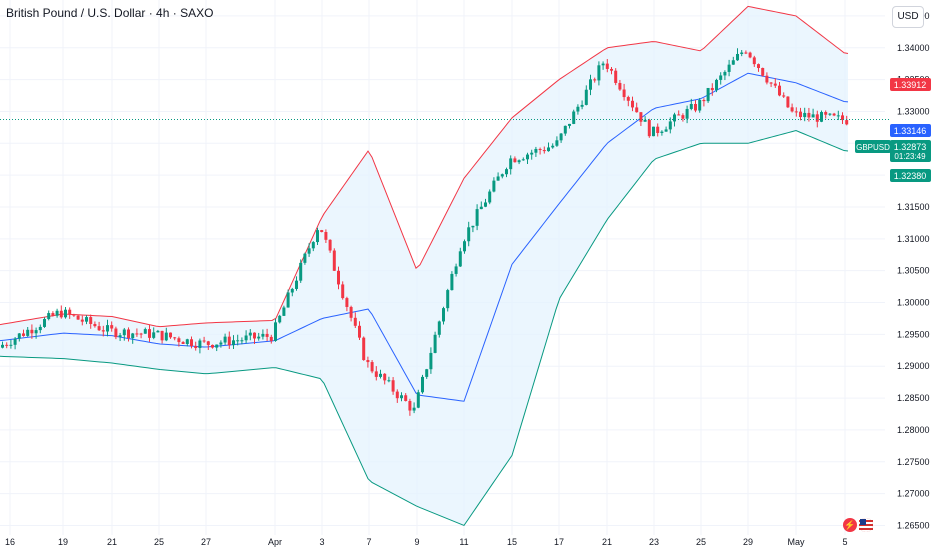  Describe the element at coordinates (63, 542) in the screenshot. I see `x-tick-label: 19` at that location.